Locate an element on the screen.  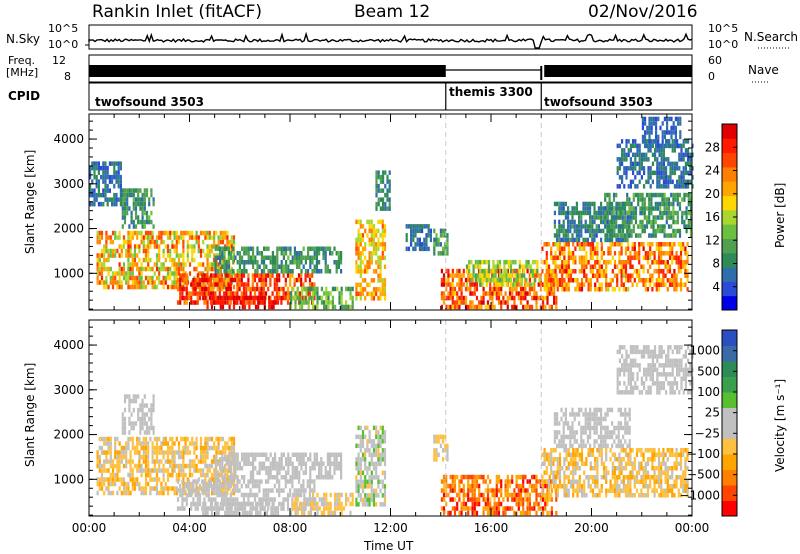
date-title: 02/Nov/2016 is located at coordinates (643, 12).